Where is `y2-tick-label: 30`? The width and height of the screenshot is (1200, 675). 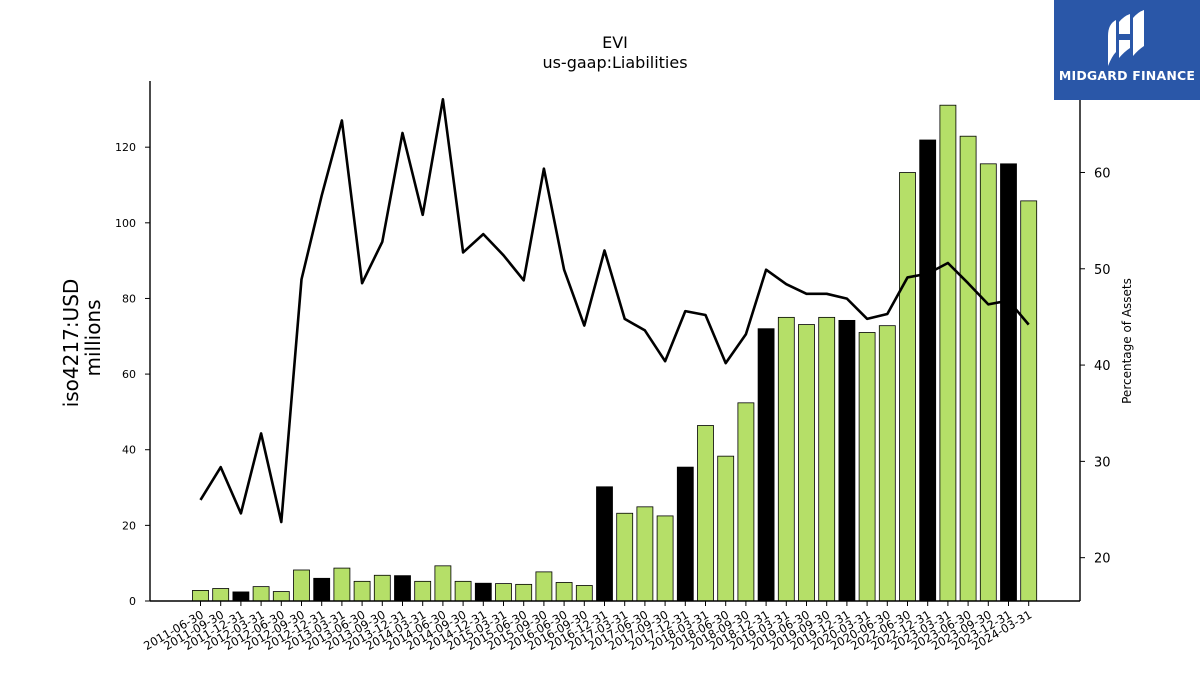
y2-tick-label: 30 is located at coordinates (1102, 462).